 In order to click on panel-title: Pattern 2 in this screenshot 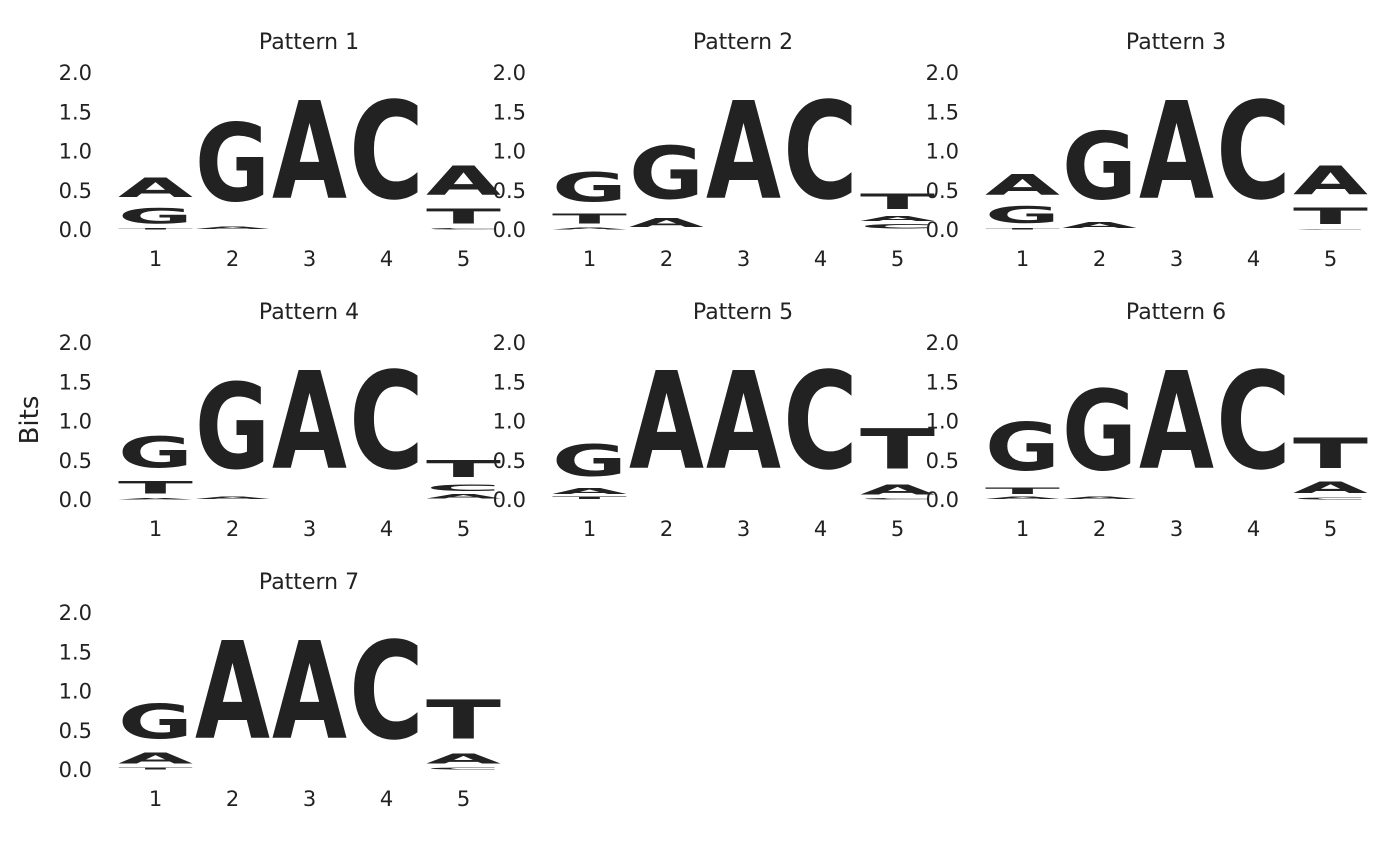, I will do `click(743, 42)`.